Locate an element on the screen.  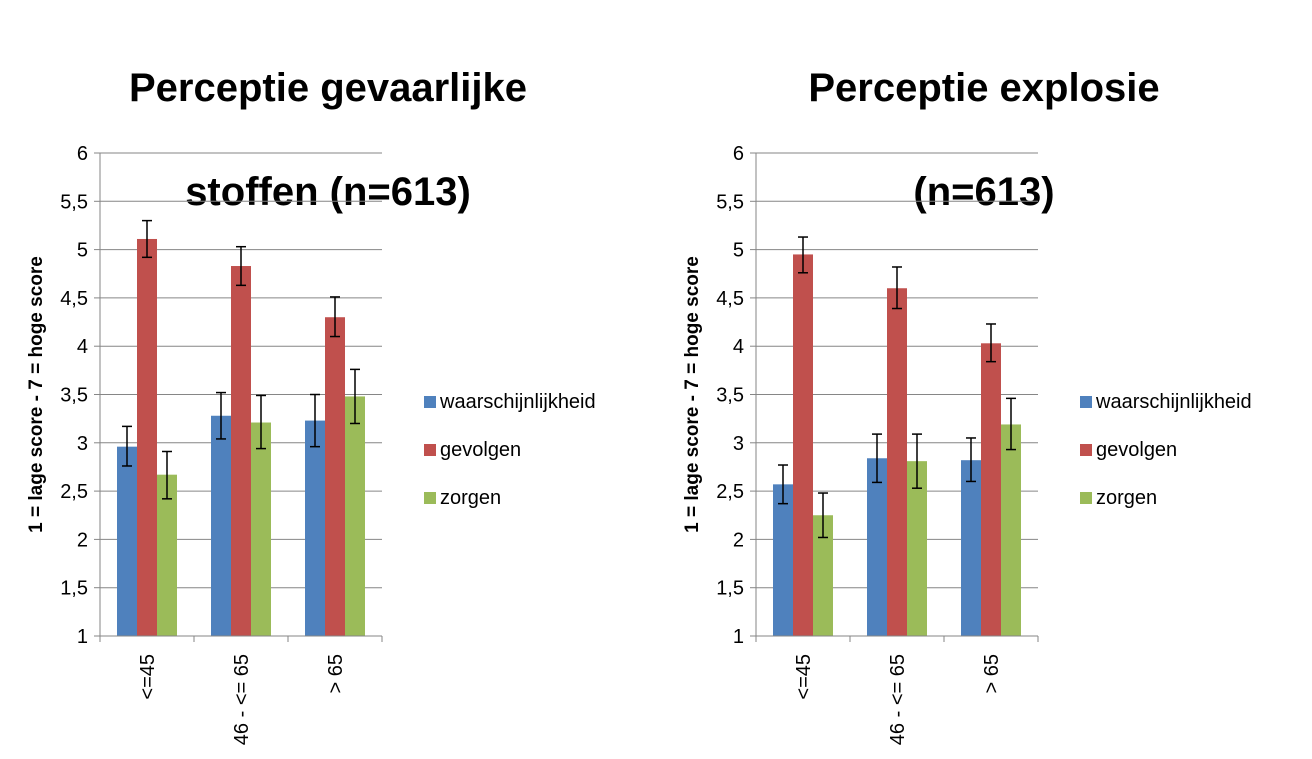
chart-title-line-2: stoffen (n=613) is located at coordinates (328, 192).